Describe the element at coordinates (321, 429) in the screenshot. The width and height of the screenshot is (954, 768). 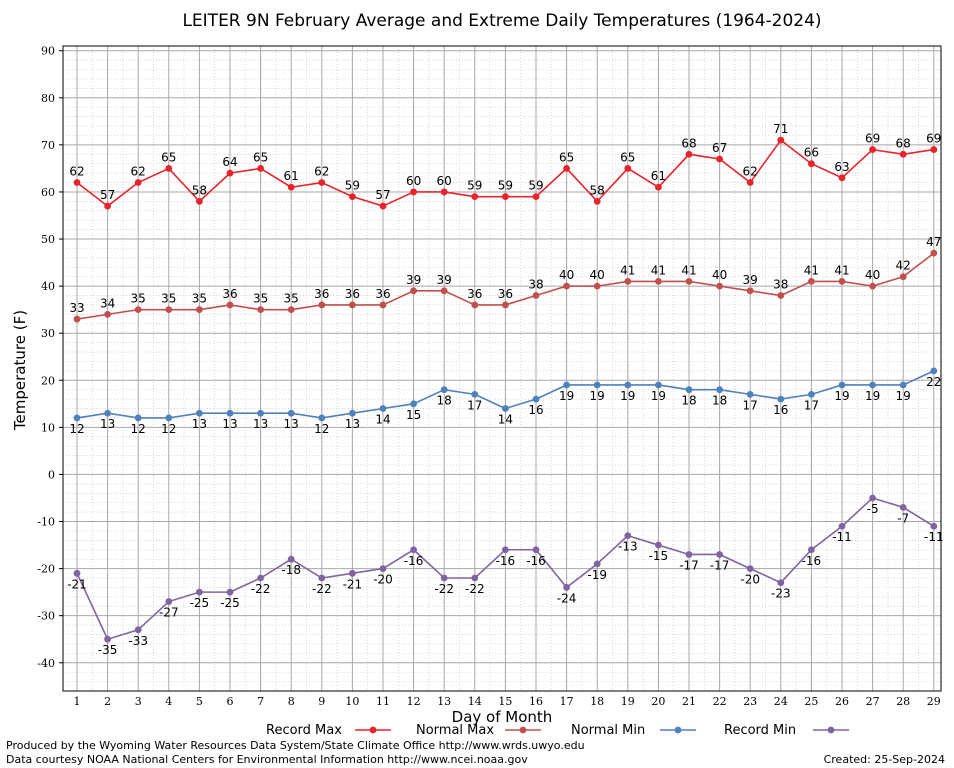
I see `data-label-normal-min: 12` at that location.